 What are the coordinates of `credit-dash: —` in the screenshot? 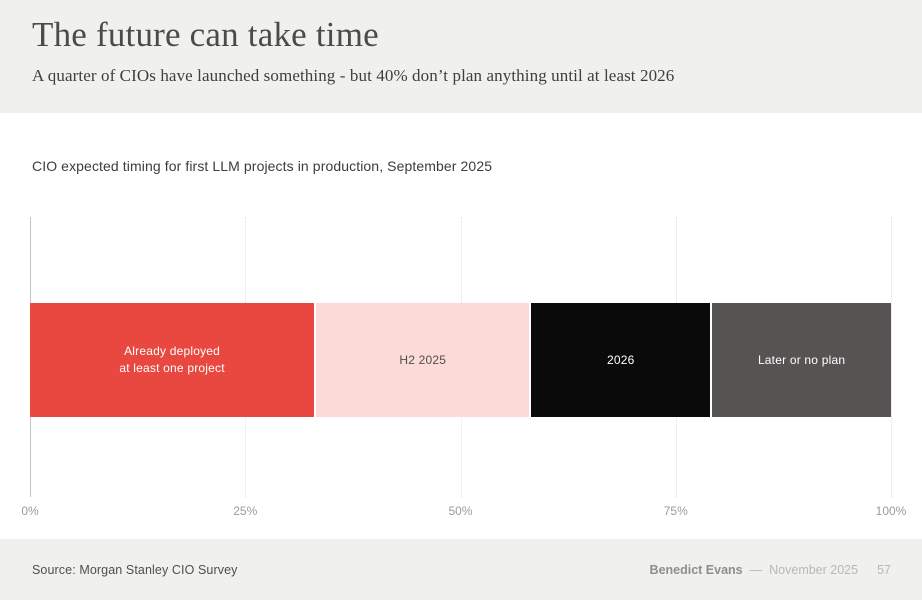 It's located at (756, 569).